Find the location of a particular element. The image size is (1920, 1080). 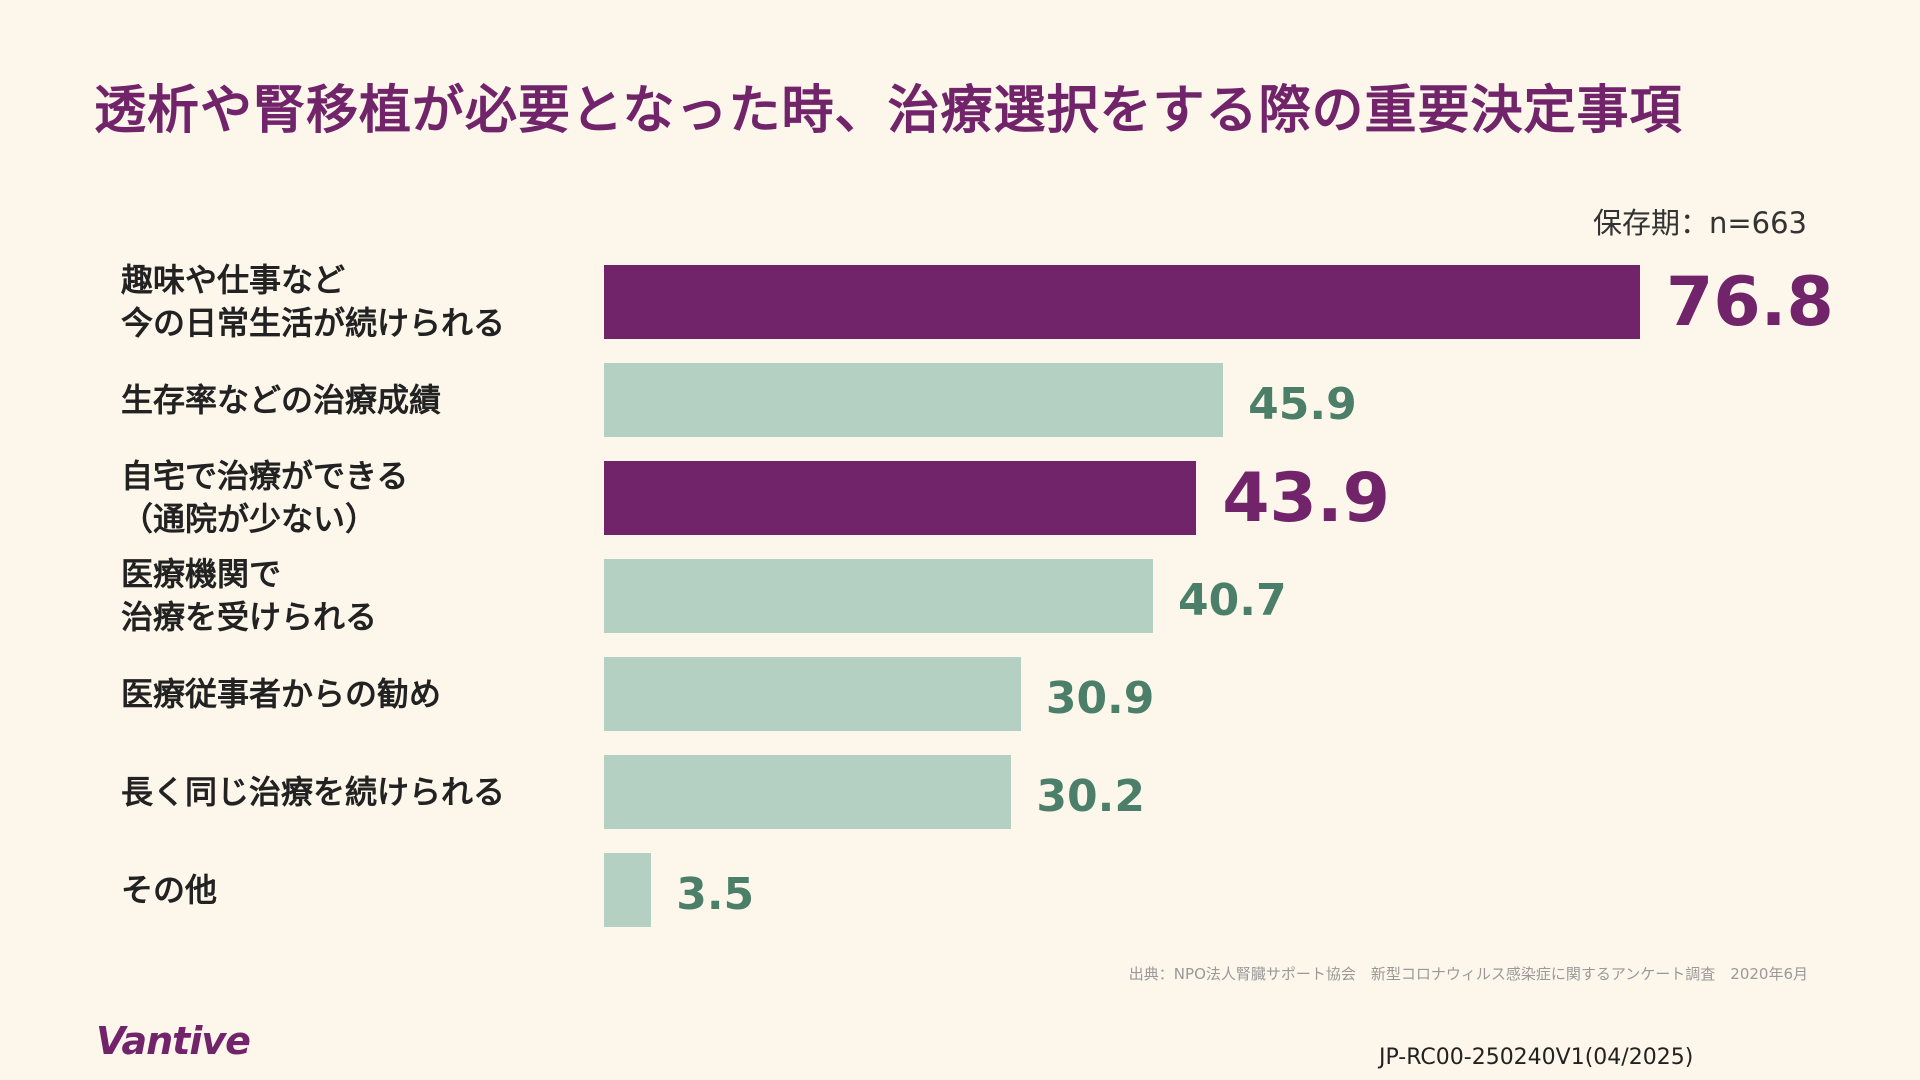

value-label: 45.9 is located at coordinates (1302, 404).